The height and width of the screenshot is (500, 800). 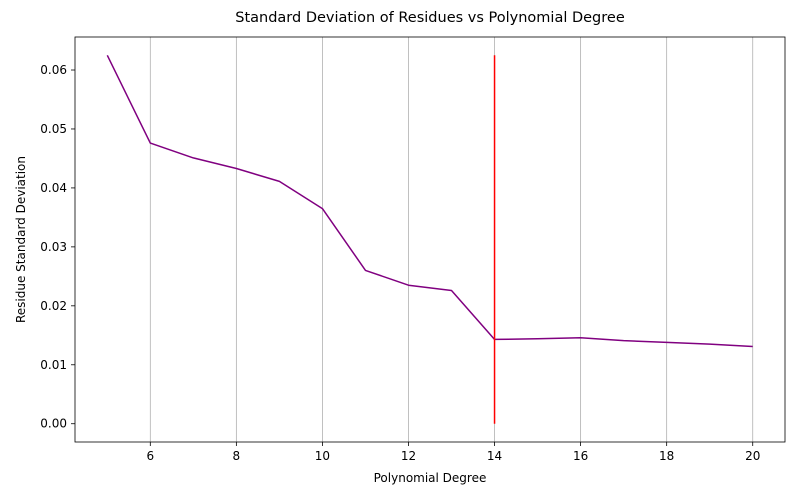 I want to click on y-tick-label: 0.01, so click(x=53, y=365).